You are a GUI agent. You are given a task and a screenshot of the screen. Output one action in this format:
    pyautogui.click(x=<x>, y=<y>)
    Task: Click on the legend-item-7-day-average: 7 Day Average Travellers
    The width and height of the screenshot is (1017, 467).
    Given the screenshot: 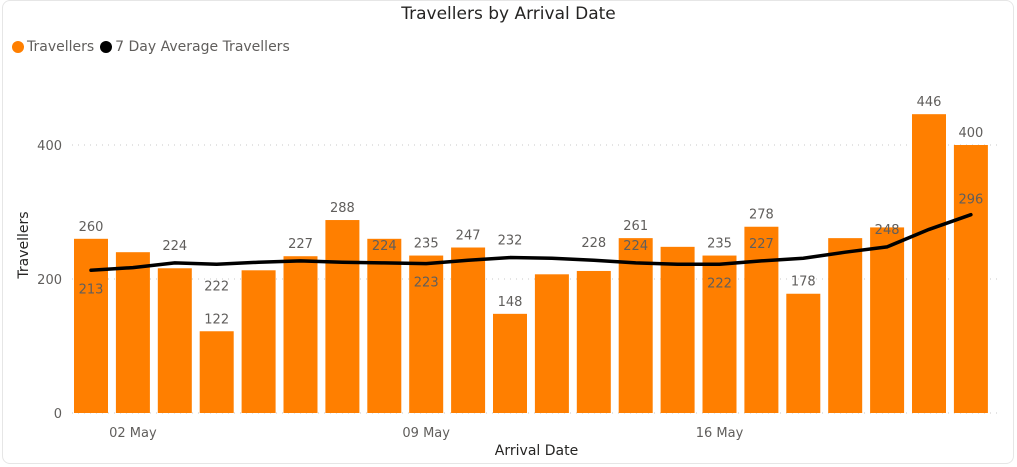 What is the action you would take?
    pyautogui.click(x=195, y=47)
    